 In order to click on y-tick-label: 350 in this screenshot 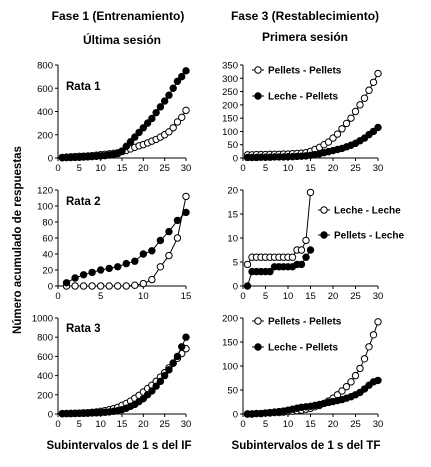, I will do `click(230, 66)`.